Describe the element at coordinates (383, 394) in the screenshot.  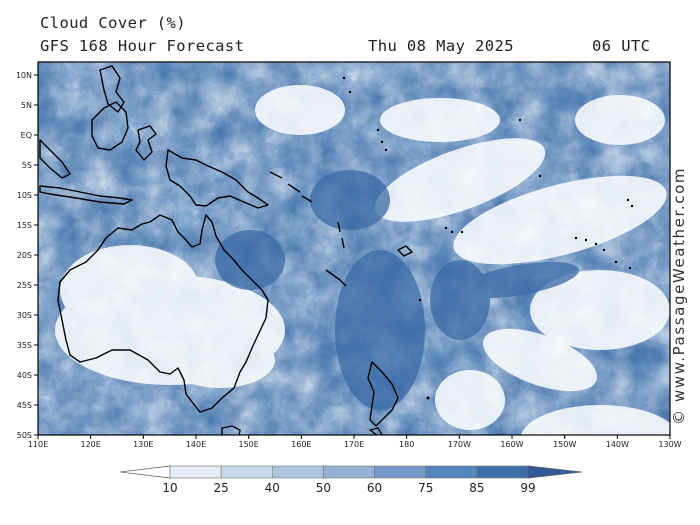
I see `nz-north-island` at that location.